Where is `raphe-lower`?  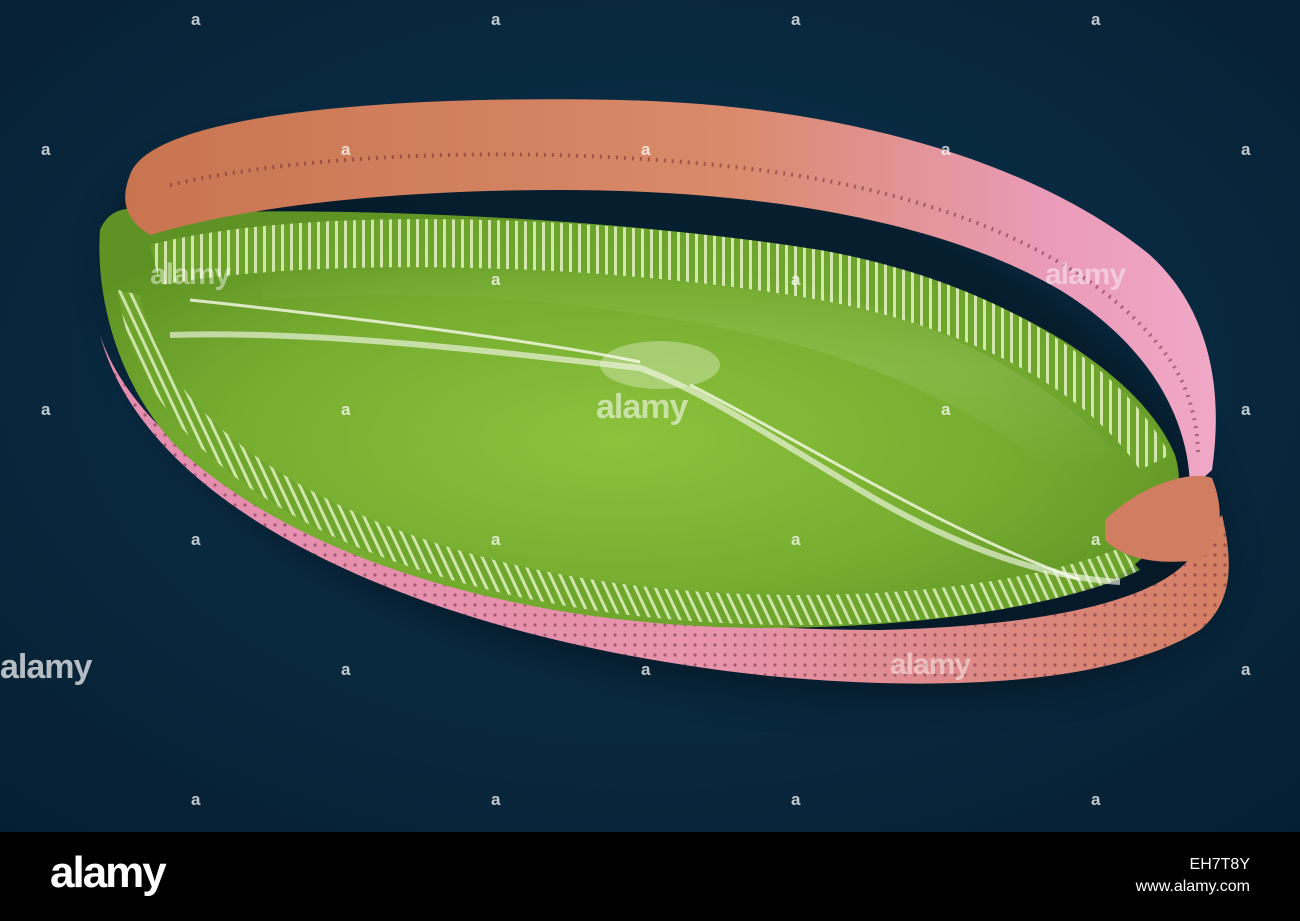 raphe-lower is located at coordinates (885, 482).